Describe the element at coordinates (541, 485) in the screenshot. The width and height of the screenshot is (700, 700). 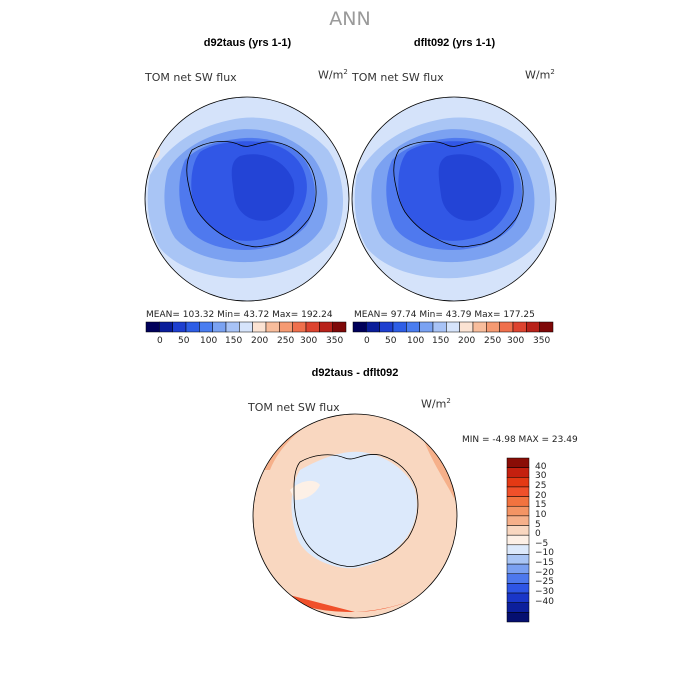
I see `diff-colorbar-tick: 25` at that location.